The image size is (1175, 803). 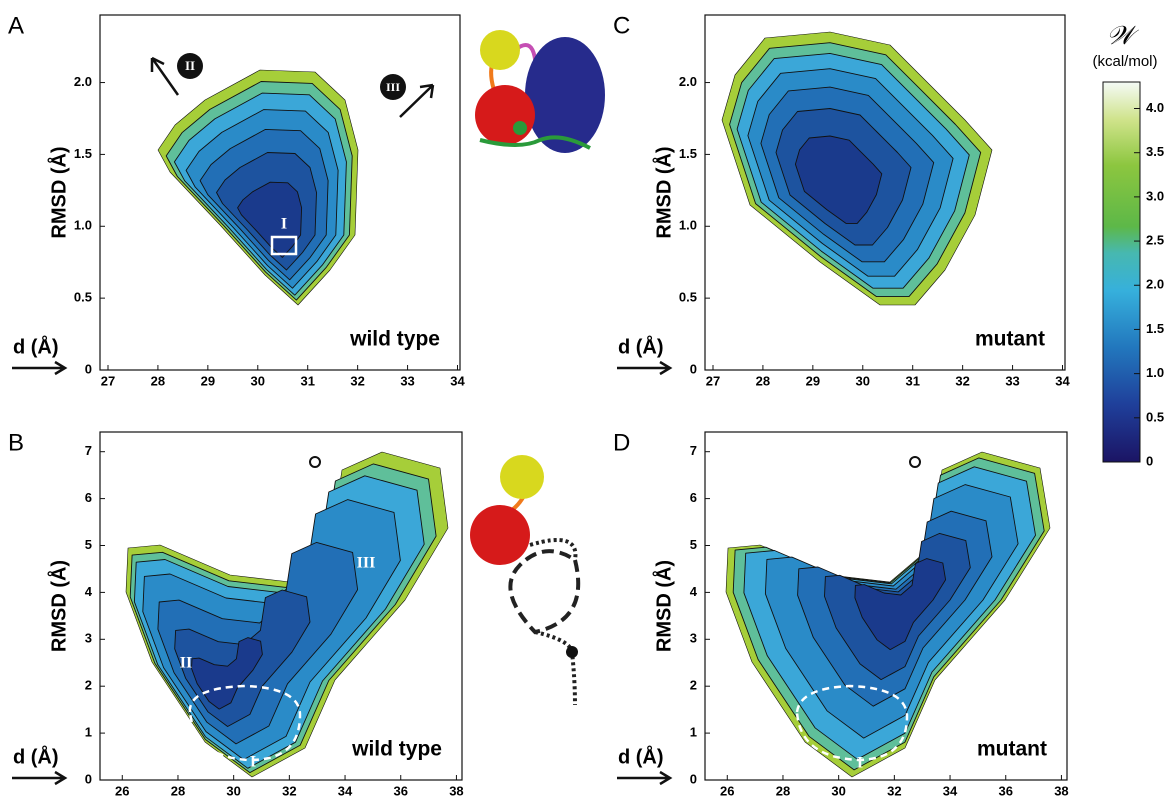 I want to click on panel-letter: A, so click(x=16, y=25).